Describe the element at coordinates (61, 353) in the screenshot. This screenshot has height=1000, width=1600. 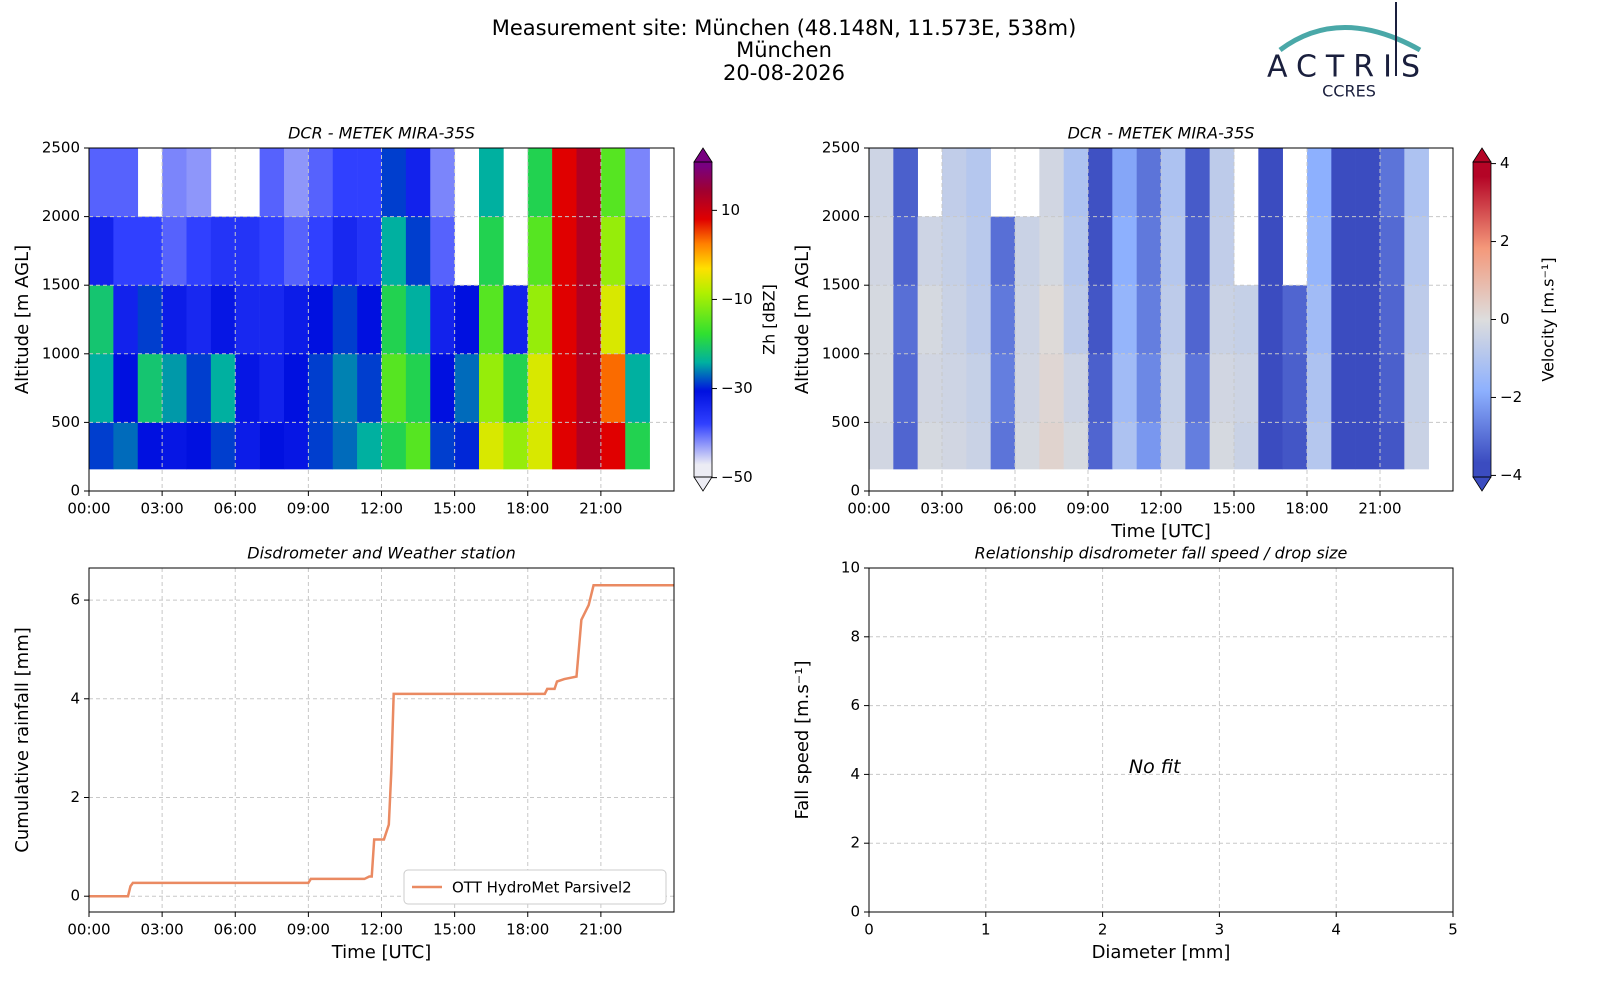
I see `y-tick-label: 1000` at that location.